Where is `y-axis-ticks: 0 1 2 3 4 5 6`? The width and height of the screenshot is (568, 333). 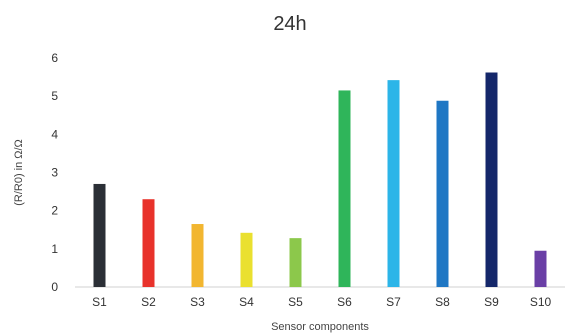
y-axis-ticks: 0 1 2 3 4 5 6 is located at coordinates (54, 172).